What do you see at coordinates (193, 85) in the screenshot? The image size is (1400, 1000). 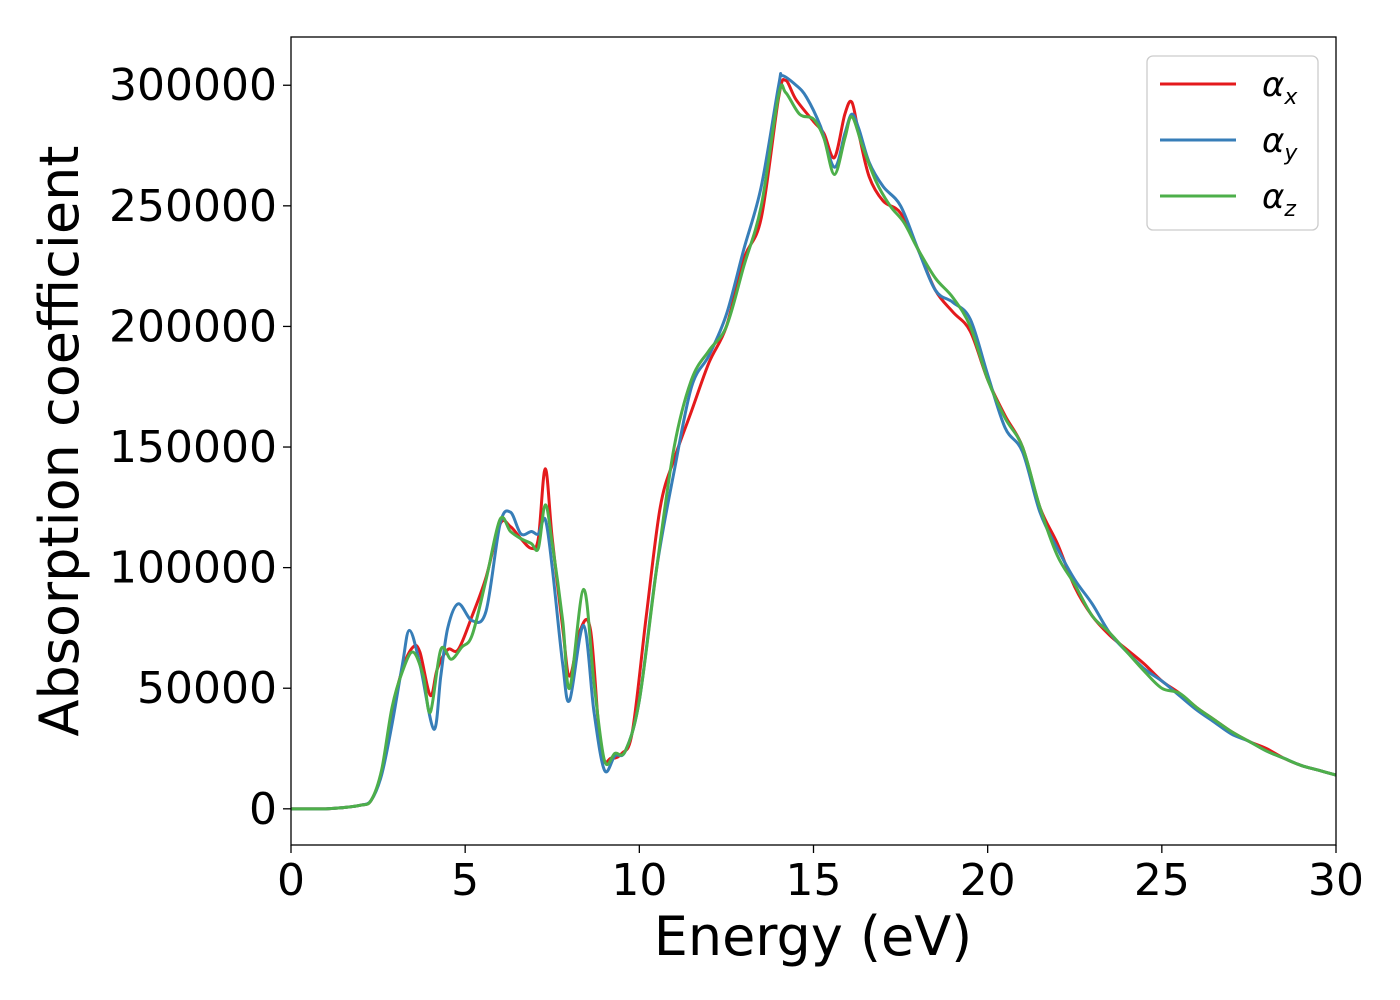 I see `y-tick-label: 300000` at bounding box center [193, 85].